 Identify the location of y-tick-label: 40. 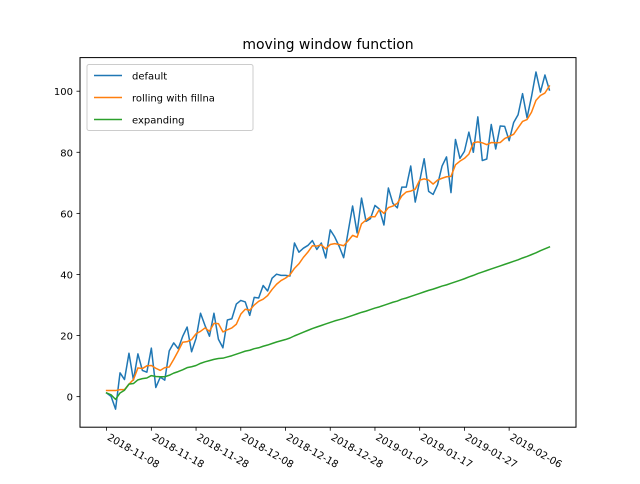
(66, 275).